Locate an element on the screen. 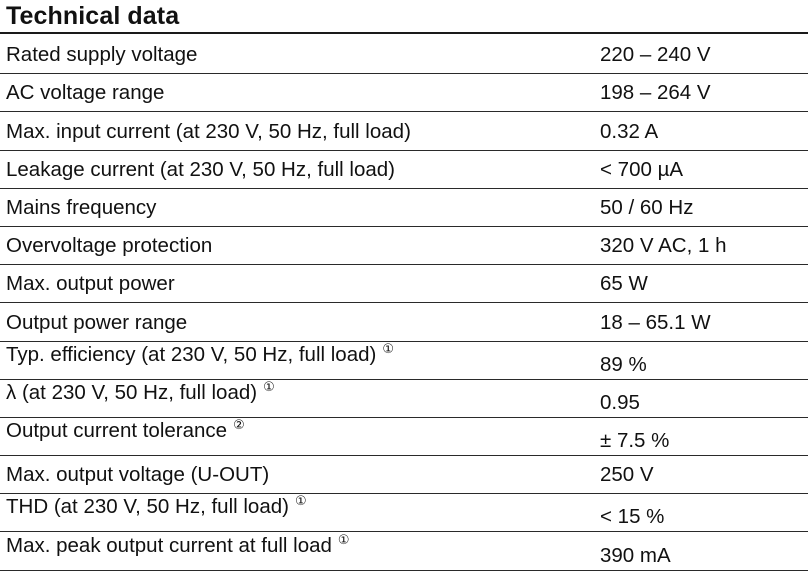 The width and height of the screenshot is (808, 571). spec-row-power-factor: λ (at 230 V, 50 Hz, full load) ① 0.95 is located at coordinates (404, 399).